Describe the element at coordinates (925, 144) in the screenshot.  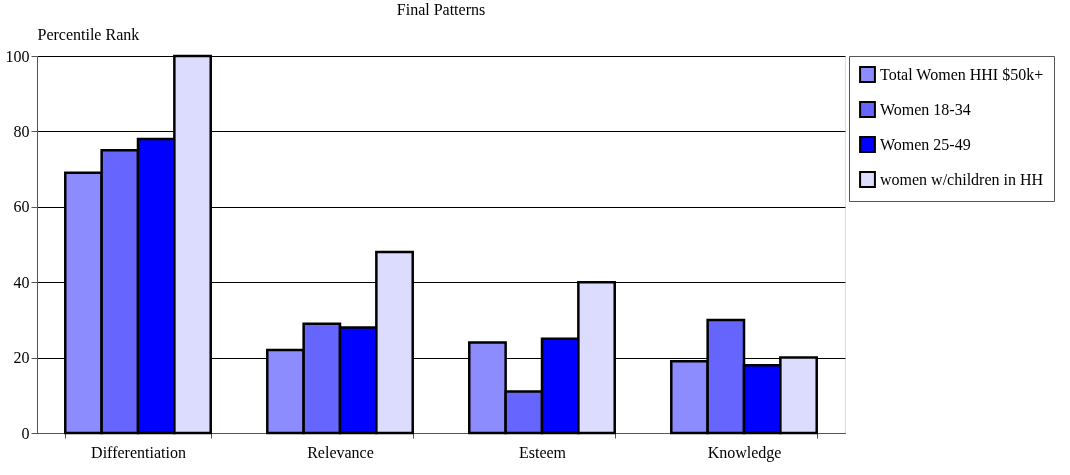
I see `legend-label: Women 25-49` at that location.